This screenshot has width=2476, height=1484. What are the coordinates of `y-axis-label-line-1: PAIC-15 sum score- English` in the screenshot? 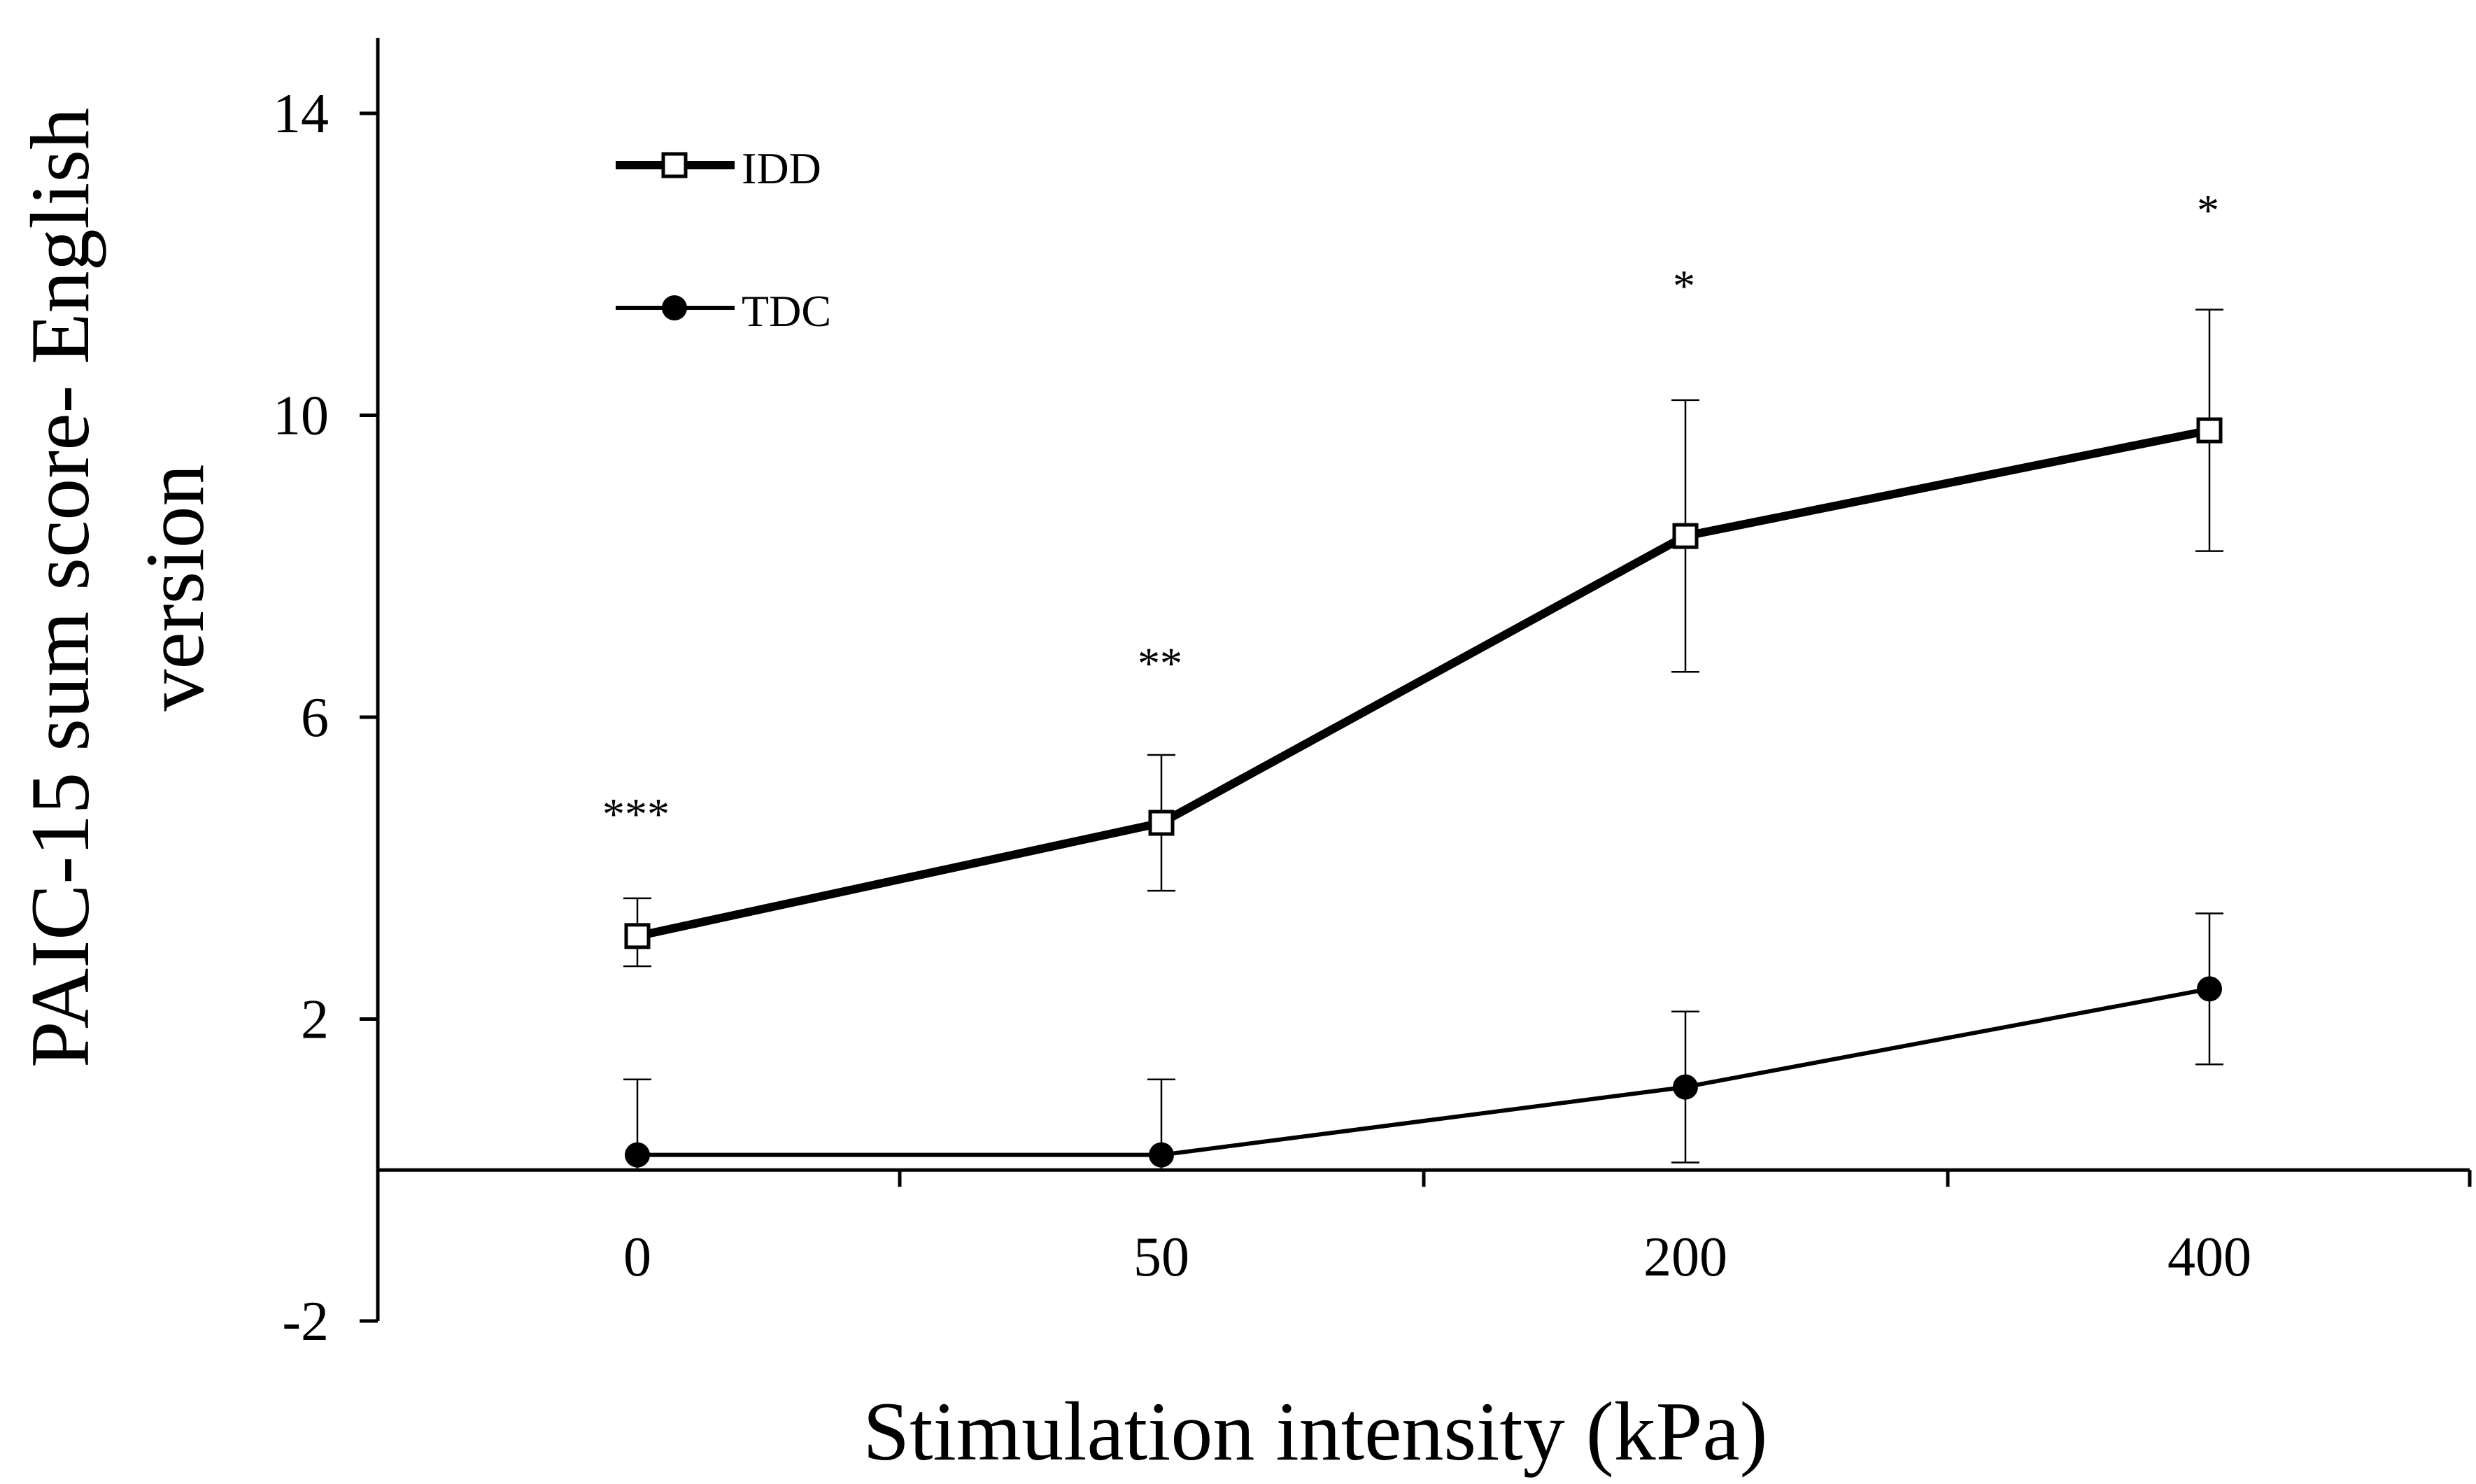 It's located at (60, 588).